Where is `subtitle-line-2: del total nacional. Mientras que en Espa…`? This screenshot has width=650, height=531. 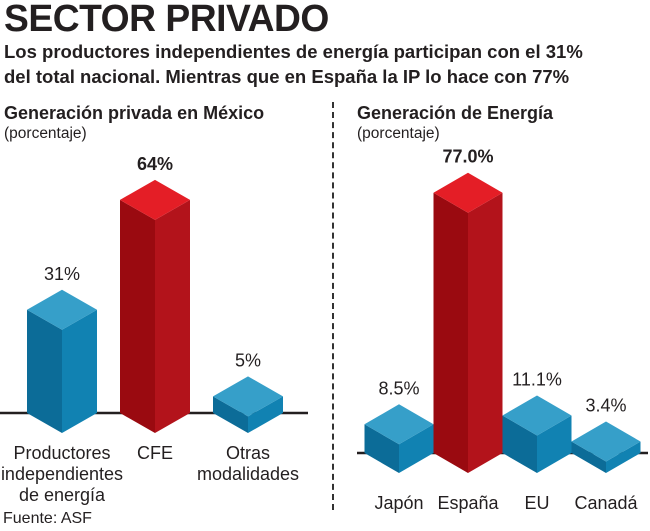
subtitle-line-2: del total nacional. Mientras que en Espa… is located at coordinates (287, 76).